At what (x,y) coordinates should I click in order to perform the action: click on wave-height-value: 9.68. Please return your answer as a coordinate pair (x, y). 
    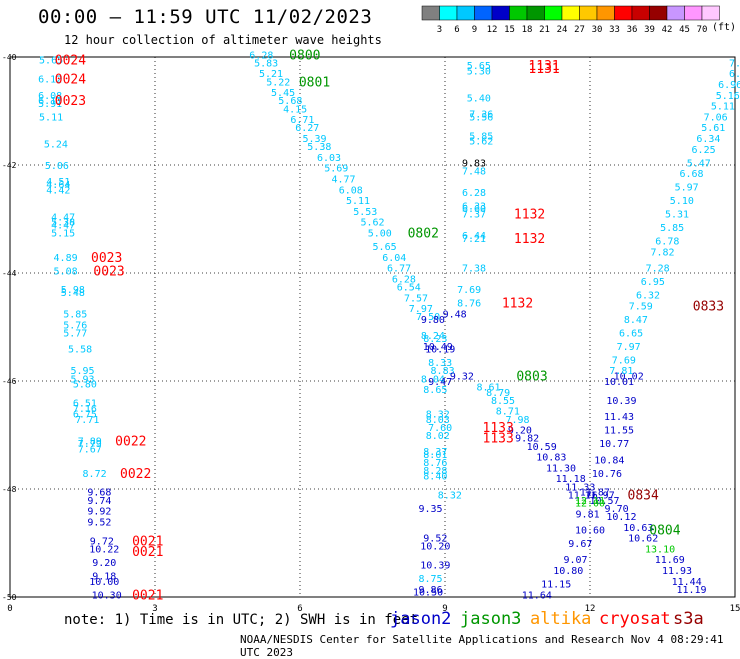
    Looking at the image, I should click on (99, 493).